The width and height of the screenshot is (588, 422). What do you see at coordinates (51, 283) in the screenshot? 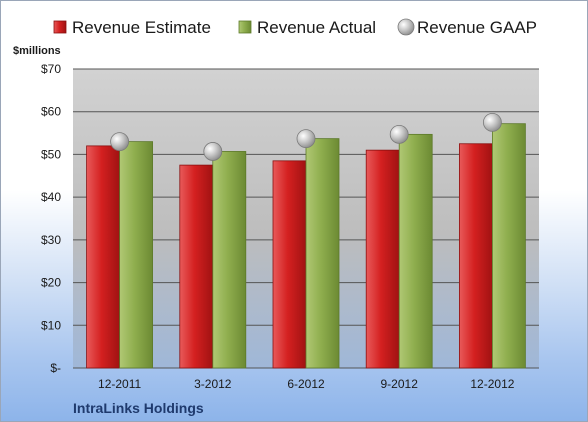
I see `y-tick-label: $20` at bounding box center [51, 283].